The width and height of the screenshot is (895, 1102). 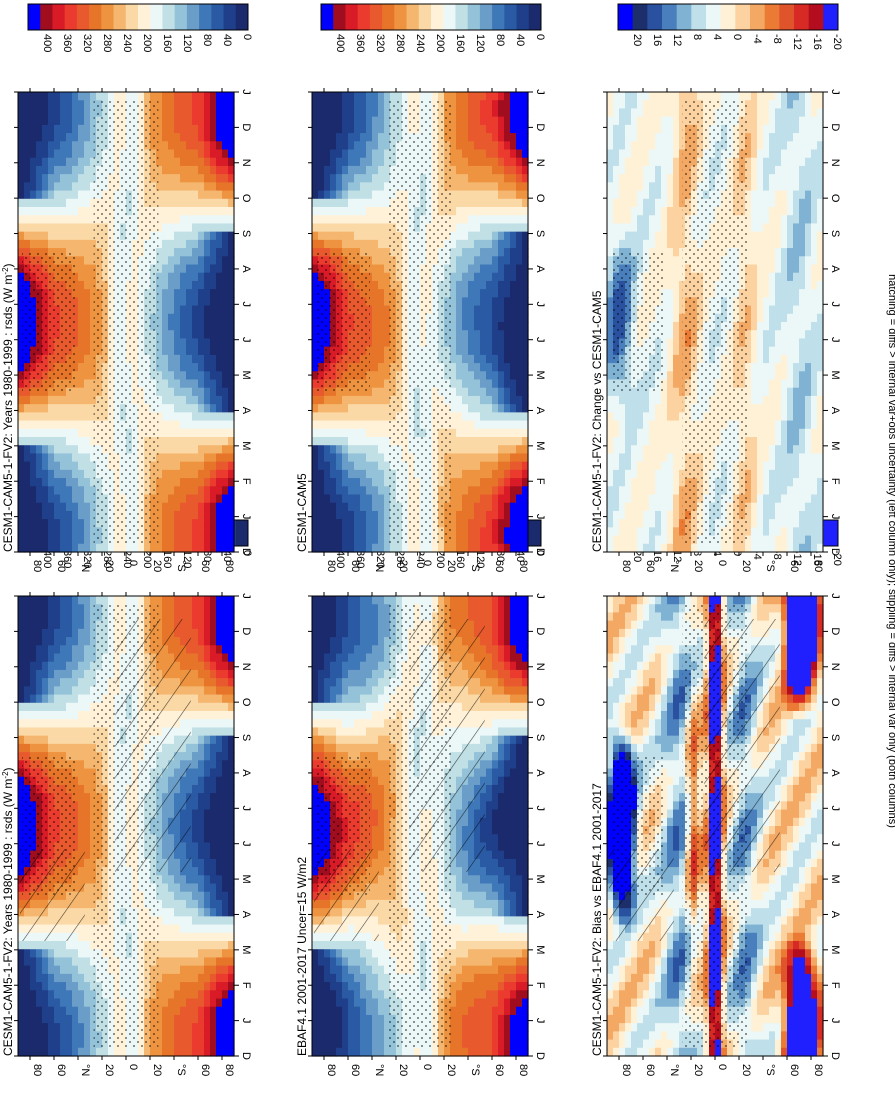 What do you see at coordinates (246, 1056) in the screenshot?
I see `month-tick-label: D` at bounding box center [246, 1056].